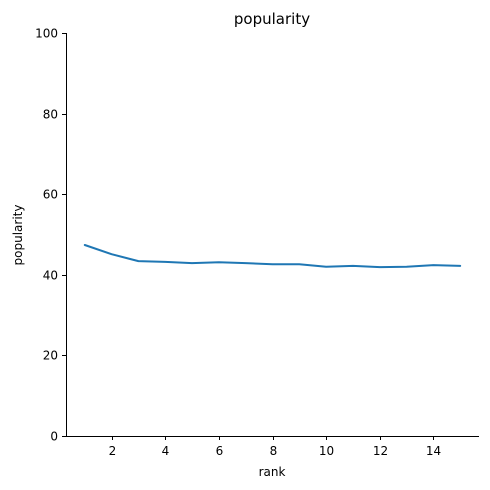  I want to click on y-tick-label: 100, so click(46, 34).